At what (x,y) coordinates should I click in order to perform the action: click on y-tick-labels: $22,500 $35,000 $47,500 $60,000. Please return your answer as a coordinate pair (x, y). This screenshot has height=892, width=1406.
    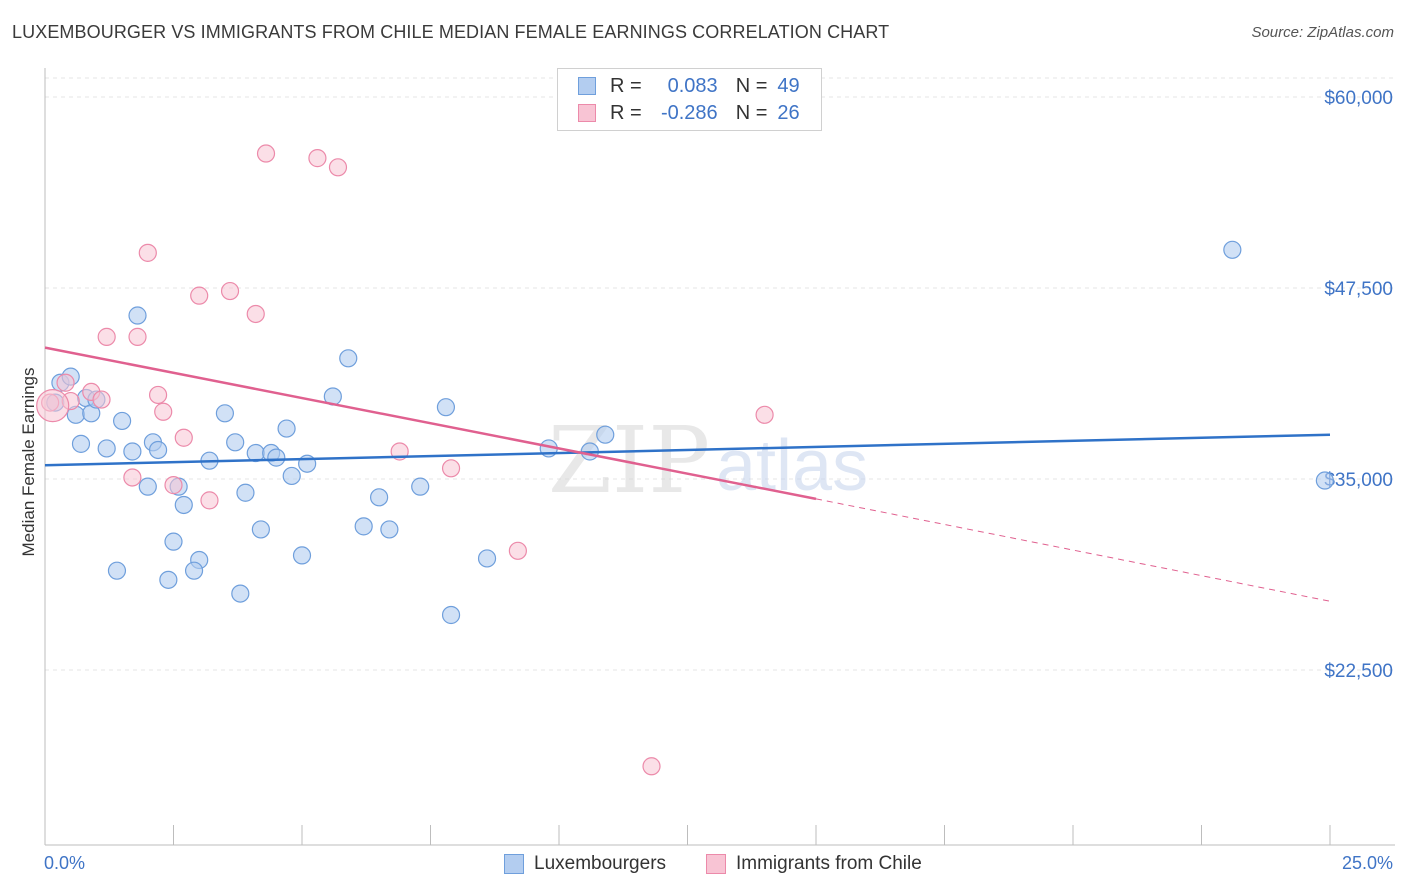
    Looking at the image, I should click on (1358, 385).